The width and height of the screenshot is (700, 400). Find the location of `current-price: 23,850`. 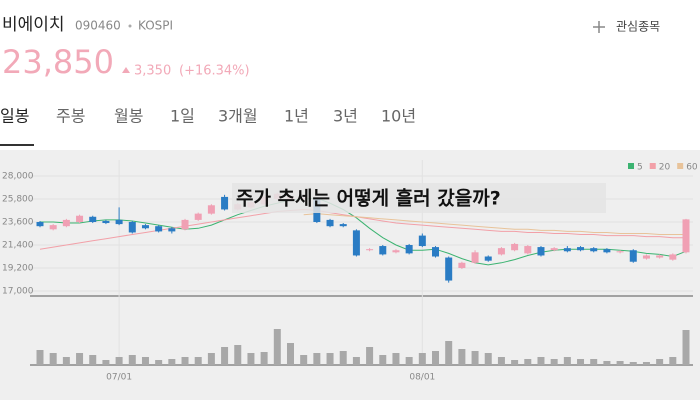

current-price: 23,850 is located at coordinates (58, 62).